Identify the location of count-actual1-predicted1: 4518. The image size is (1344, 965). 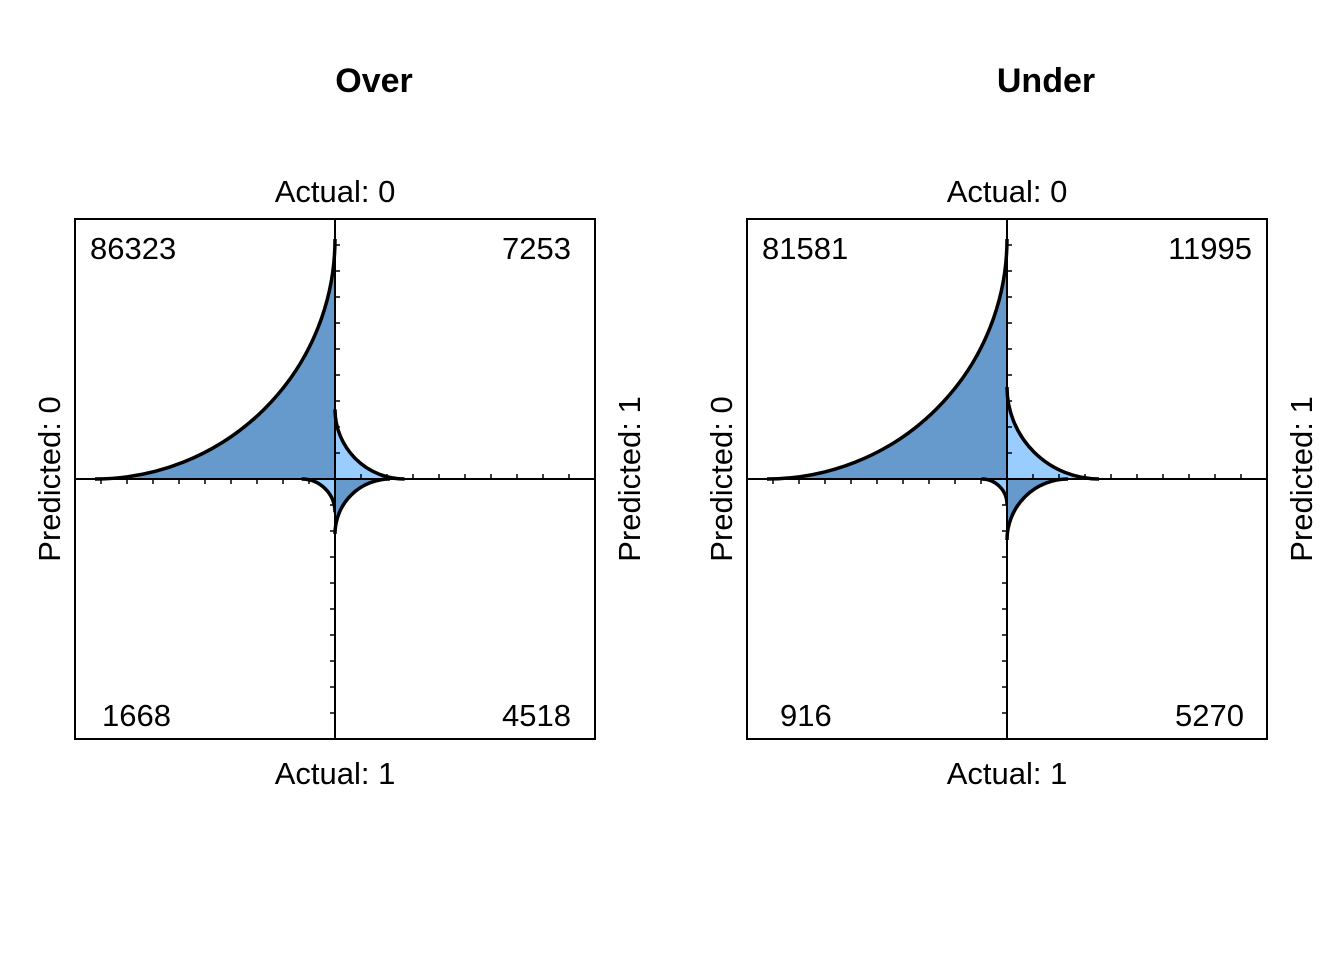
(536, 715).